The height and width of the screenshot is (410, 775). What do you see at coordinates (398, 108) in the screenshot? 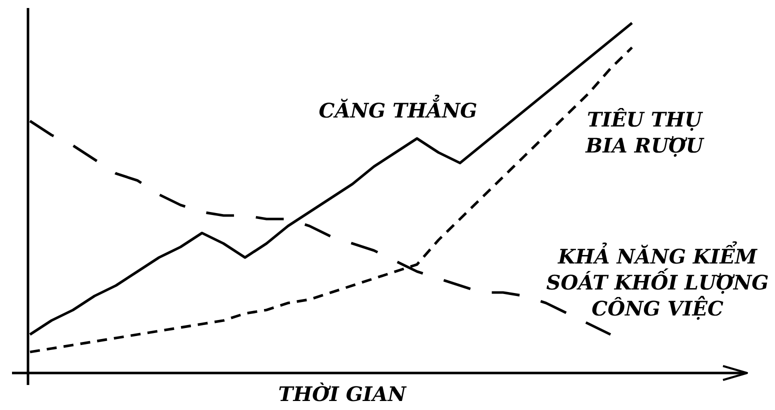
I see `series-label: CĂNG THẲNG` at bounding box center [398, 108].